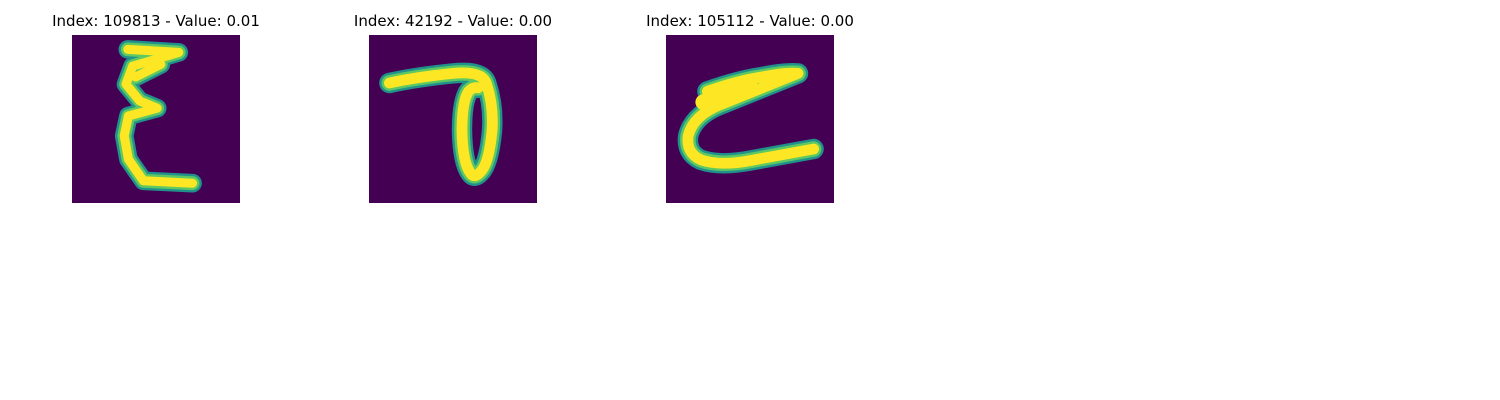 This screenshot has width=1500, height=400. What do you see at coordinates (750, 21) in the screenshot?
I see `panel-title: Index: 105112 - Value: 0.00` at bounding box center [750, 21].